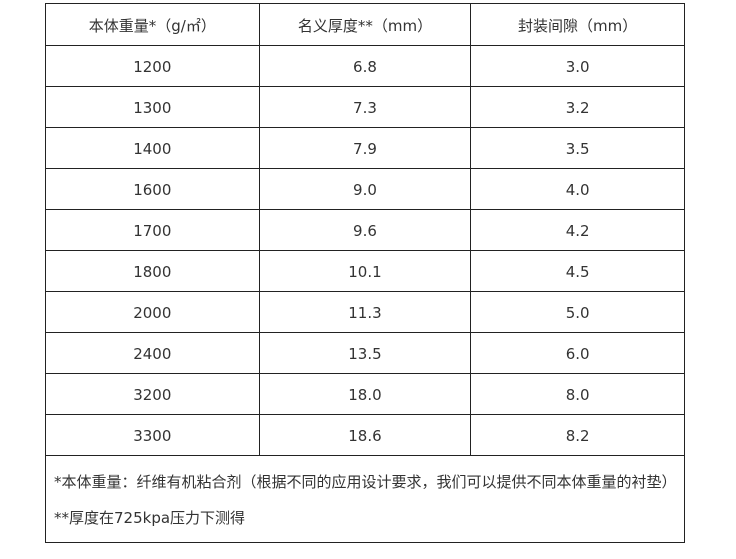 The height and width of the screenshot is (559, 736). I want to click on cell-thickness: 9.6, so click(365, 230).